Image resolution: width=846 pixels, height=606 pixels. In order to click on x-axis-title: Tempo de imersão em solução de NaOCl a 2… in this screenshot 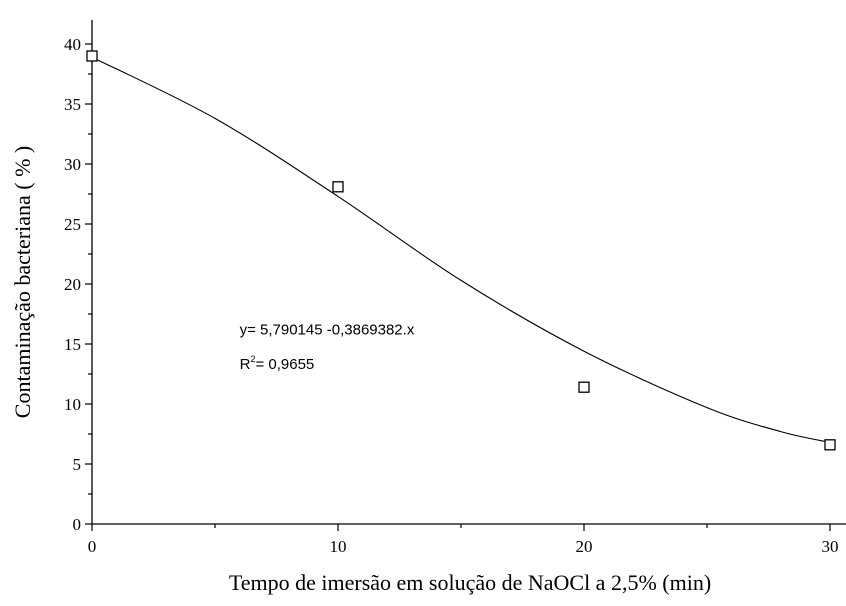, I will do `click(470, 582)`.